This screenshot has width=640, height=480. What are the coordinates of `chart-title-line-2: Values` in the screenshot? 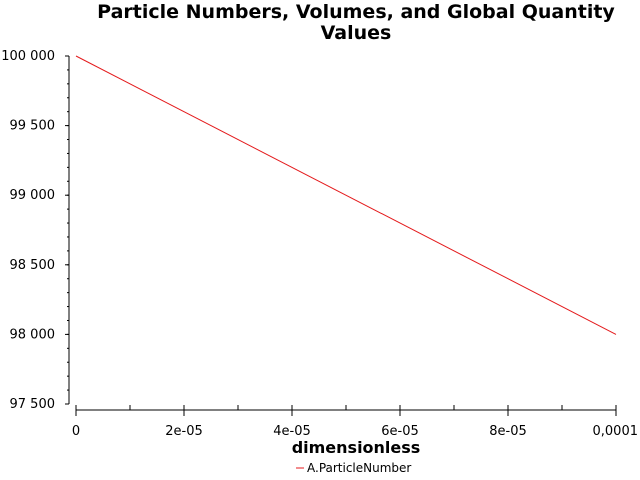 It's located at (356, 33).